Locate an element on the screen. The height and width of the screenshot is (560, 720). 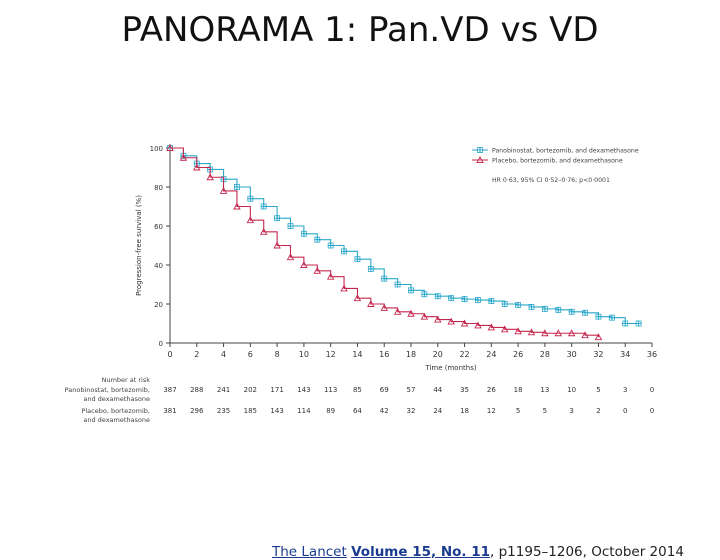
y-tick-label: 20 is located at coordinates (158, 305).